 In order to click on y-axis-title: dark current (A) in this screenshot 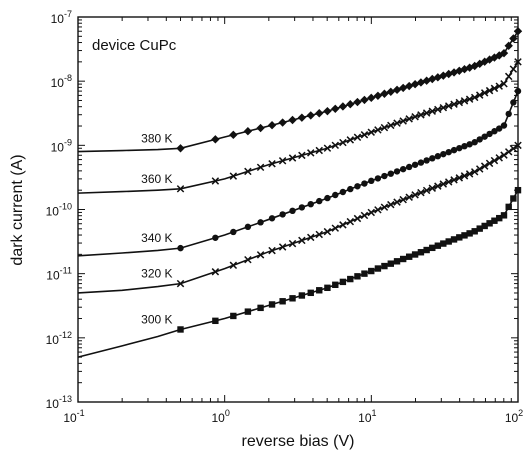, I will do `click(17, 209)`.